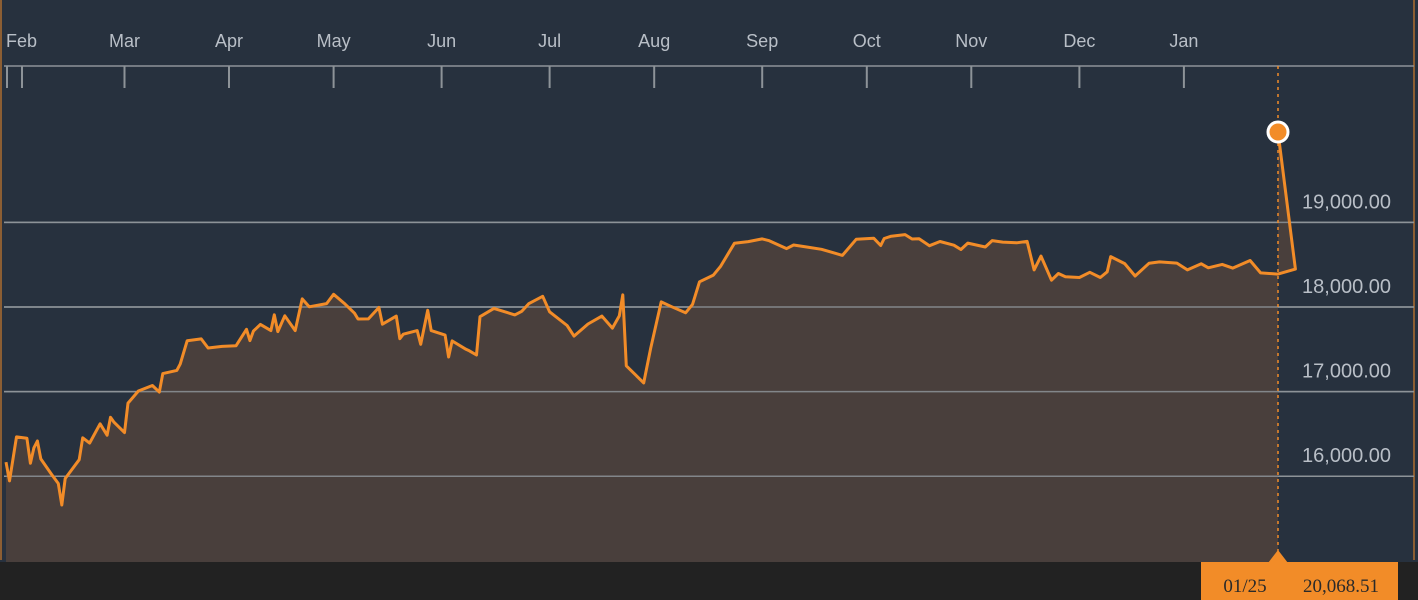 The image size is (1418, 600). I want to click on readout-date: 01/25, so click(1244, 586).